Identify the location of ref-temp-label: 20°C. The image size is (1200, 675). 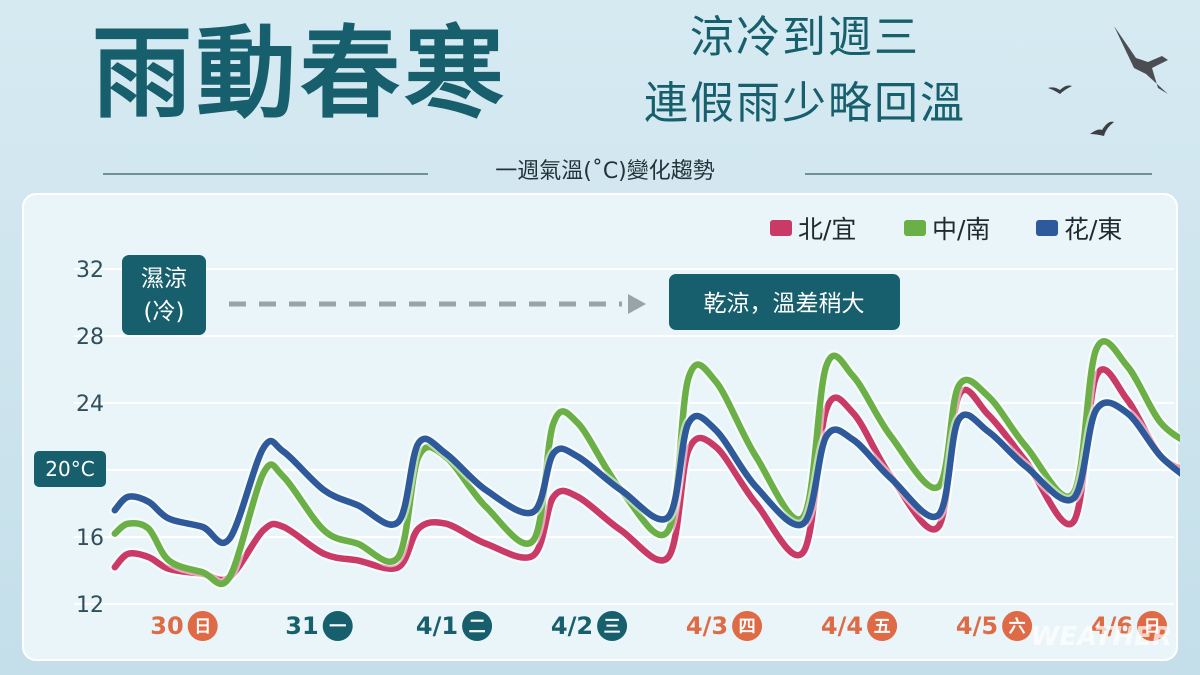
(69, 469).